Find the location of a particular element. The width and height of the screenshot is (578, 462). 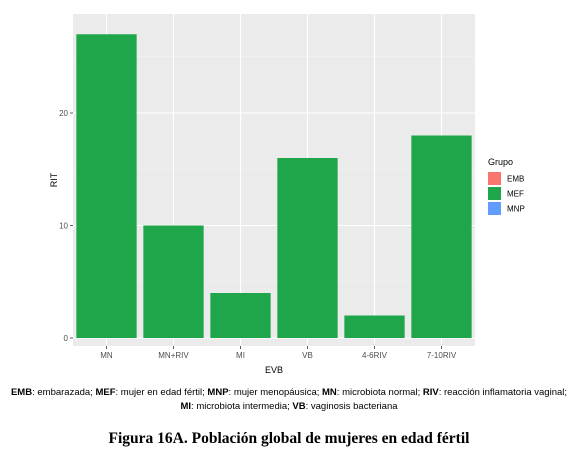

bar-mi is located at coordinates (240, 315).